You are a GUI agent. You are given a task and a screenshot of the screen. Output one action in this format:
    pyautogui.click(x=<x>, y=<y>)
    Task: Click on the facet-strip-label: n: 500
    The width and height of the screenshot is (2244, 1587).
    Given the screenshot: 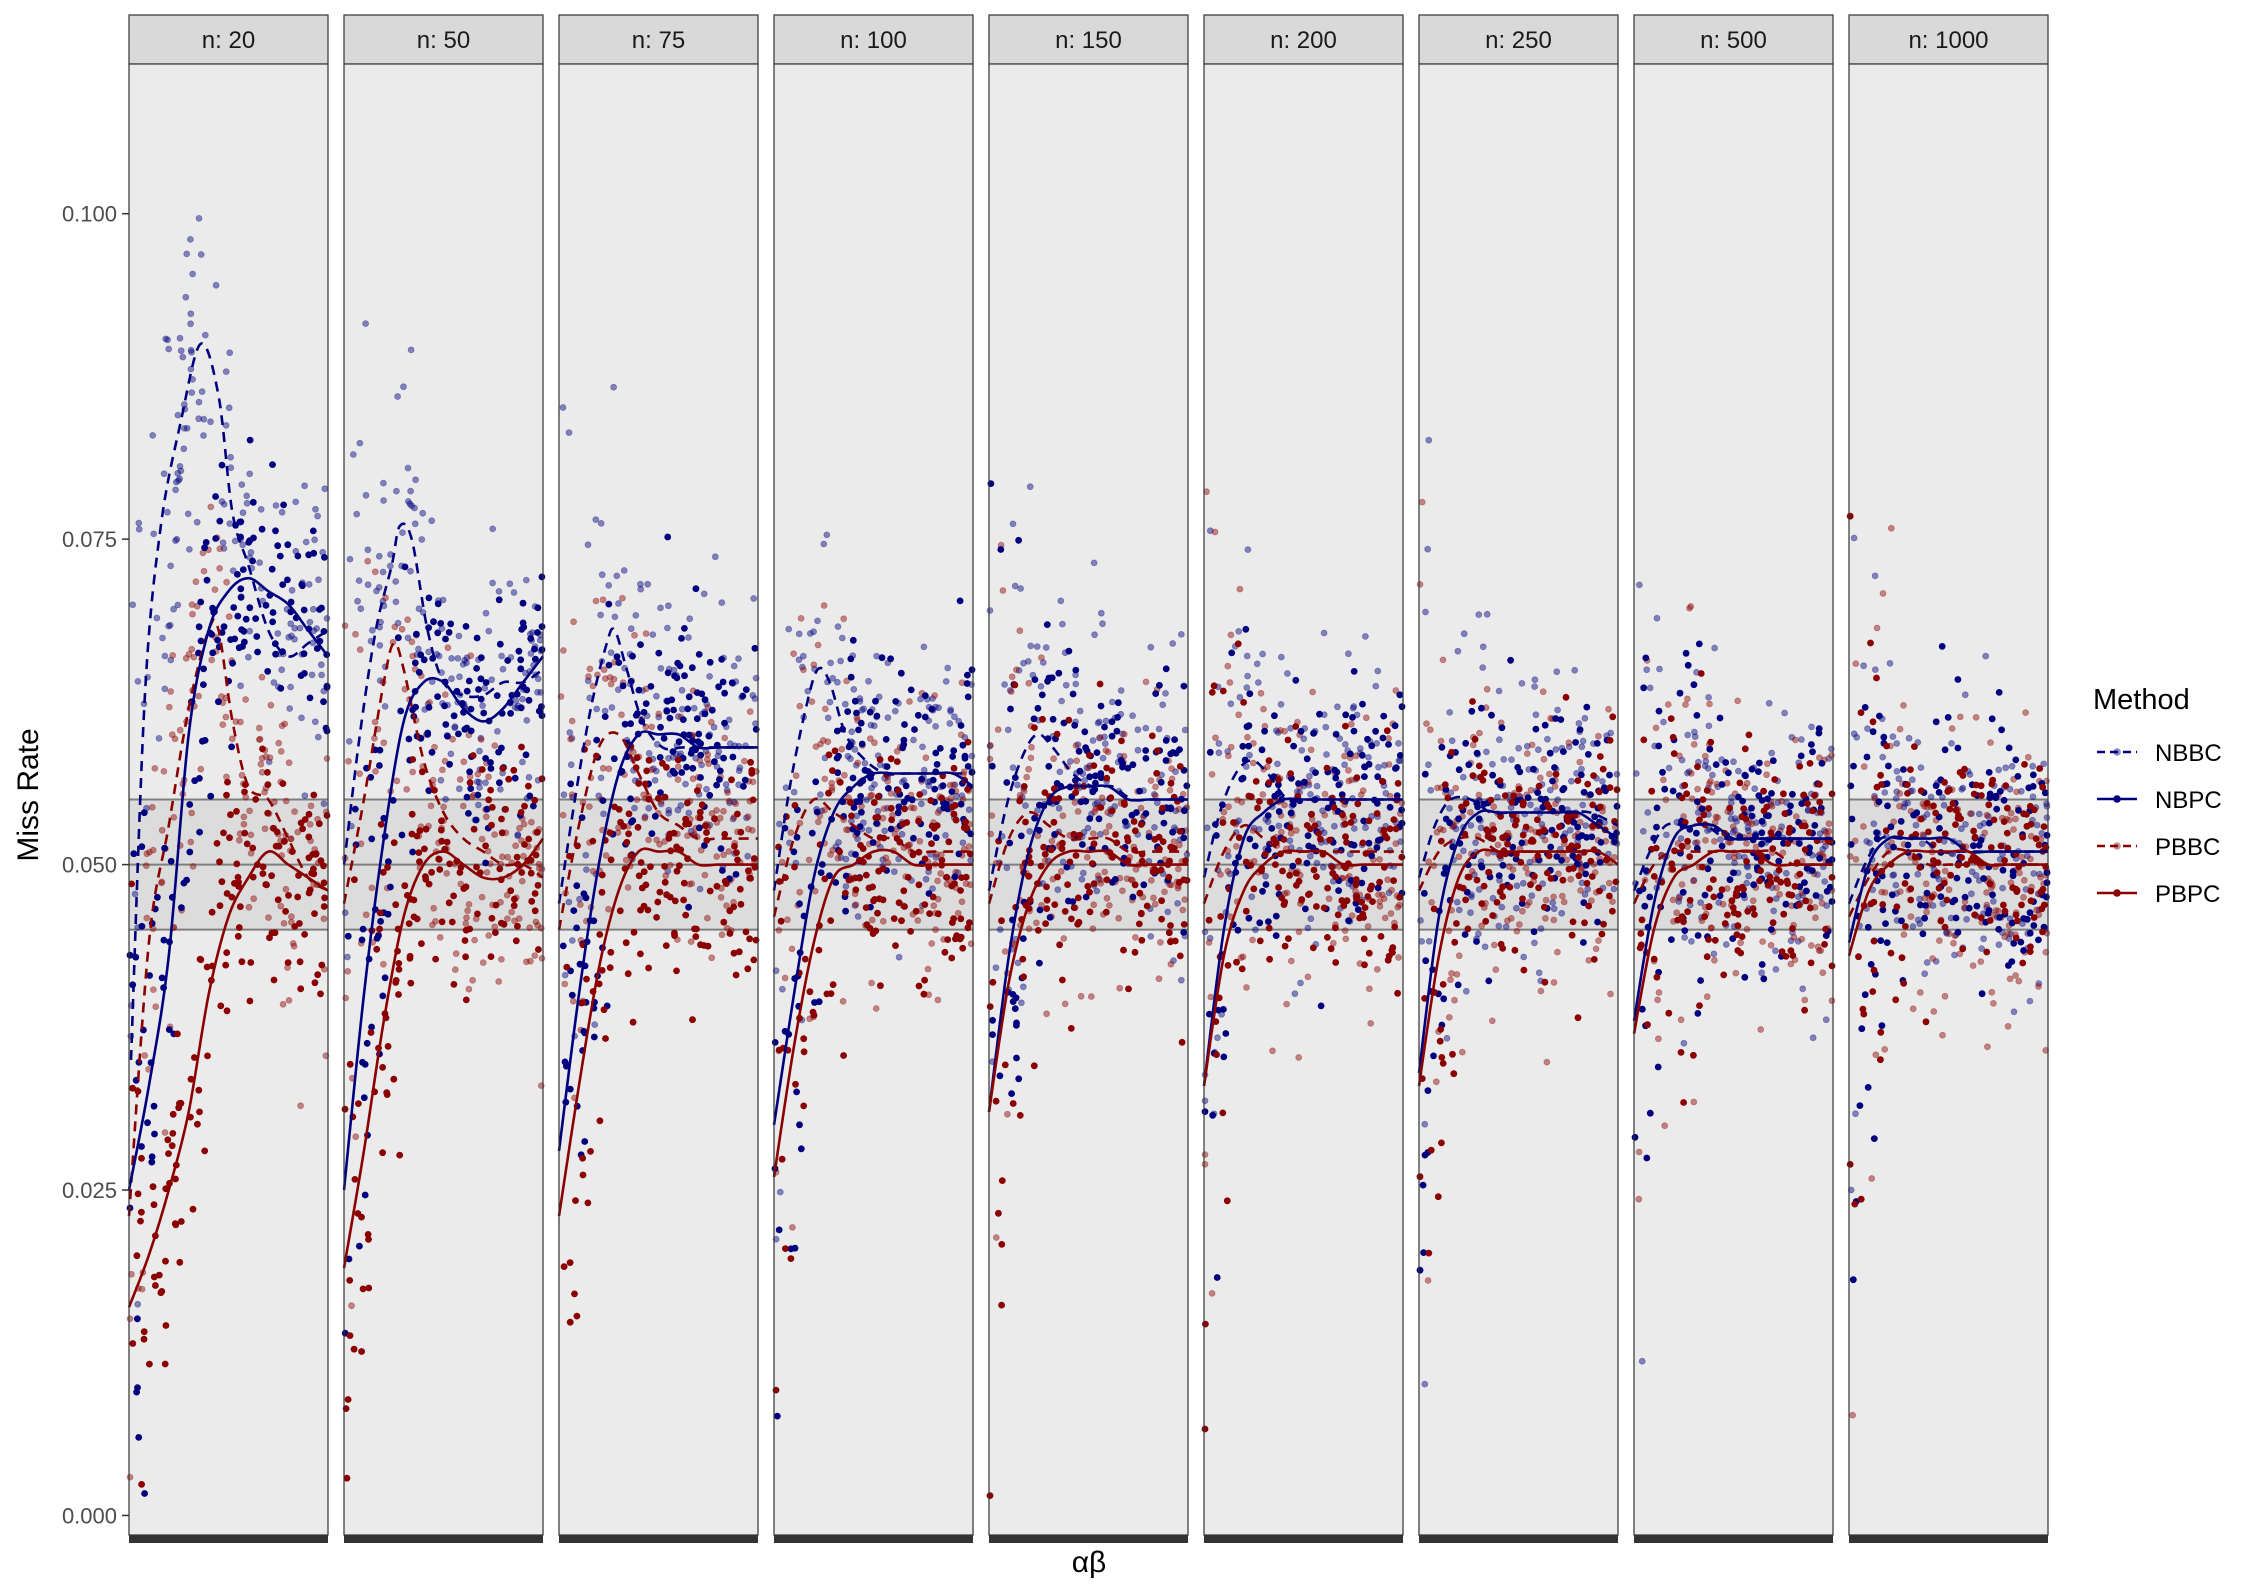 What is the action you would take?
    pyautogui.click(x=1733, y=40)
    